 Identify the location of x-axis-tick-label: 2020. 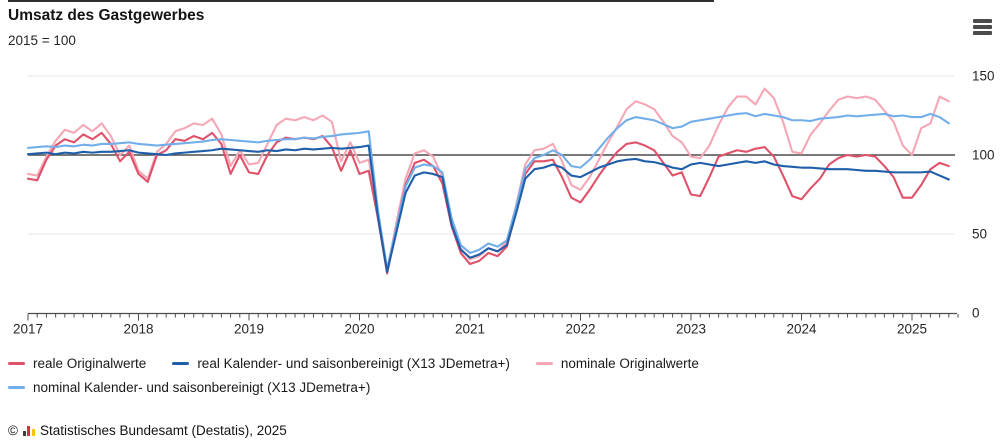
(359, 329).